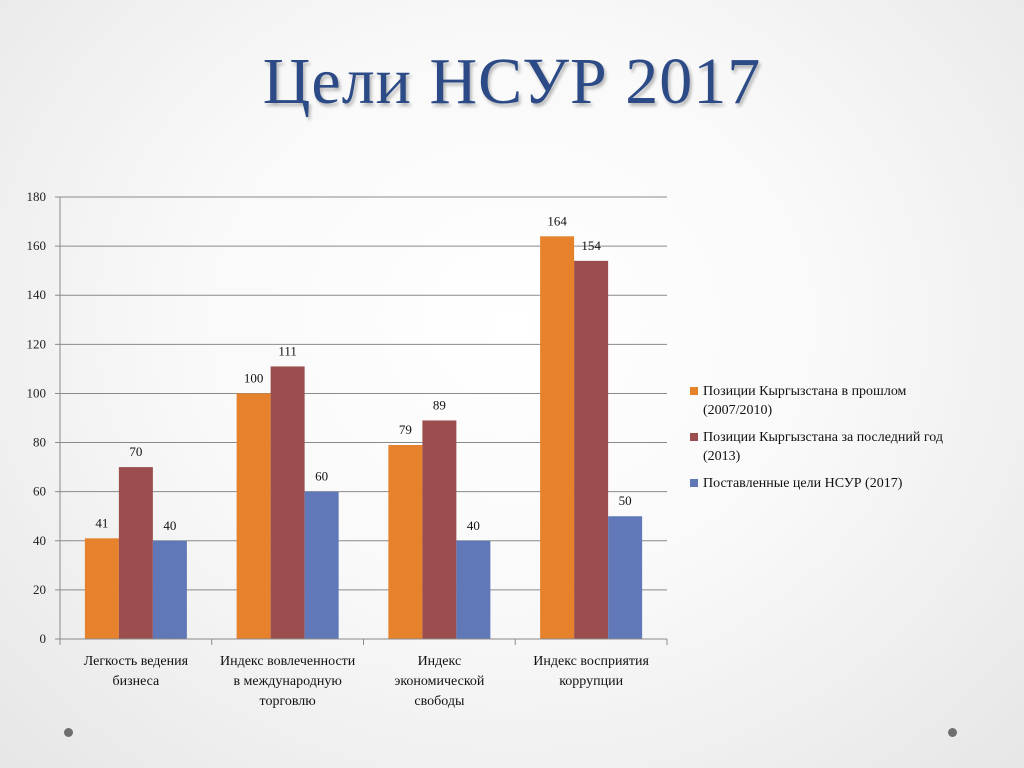 This screenshot has height=768, width=1024. What do you see at coordinates (101, 522) in the screenshot?
I see `data-label: 41` at bounding box center [101, 522].